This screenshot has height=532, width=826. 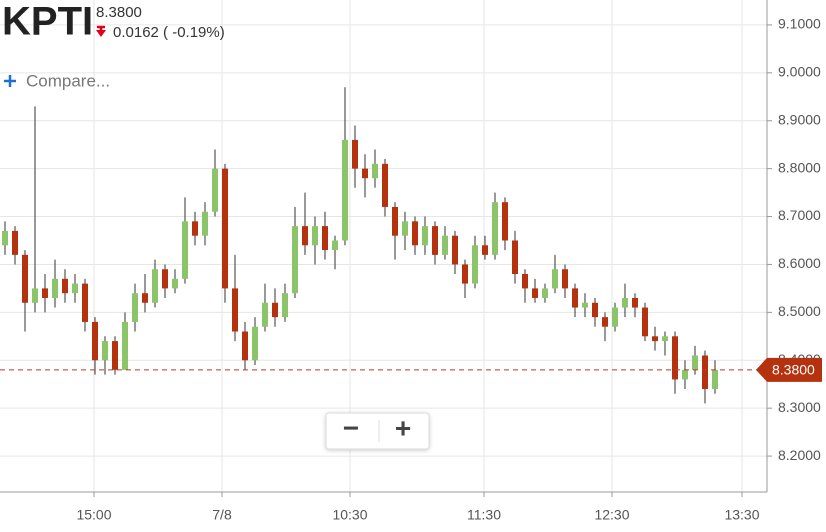 I want to click on y-tick-label: 8.6000, so click(x=799, y=263).